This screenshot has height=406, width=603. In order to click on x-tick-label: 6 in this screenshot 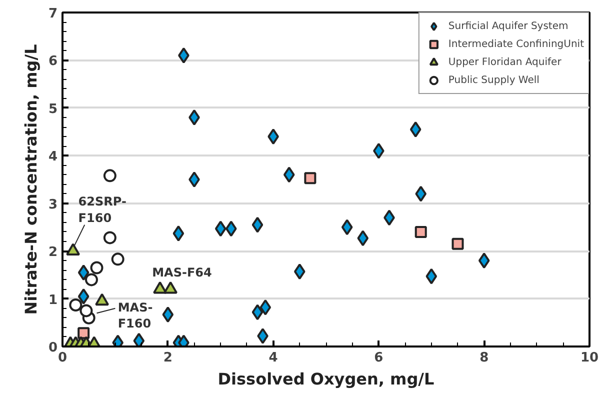, I will do `click(379, 358)`.